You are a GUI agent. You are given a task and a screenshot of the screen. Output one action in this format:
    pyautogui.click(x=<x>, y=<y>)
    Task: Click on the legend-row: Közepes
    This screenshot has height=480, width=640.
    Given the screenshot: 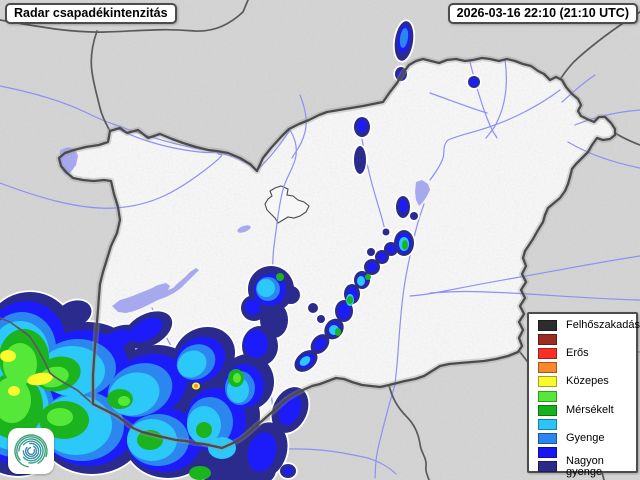 What is the action you would take?
    pyautogui.click(x=587, y=382)
    